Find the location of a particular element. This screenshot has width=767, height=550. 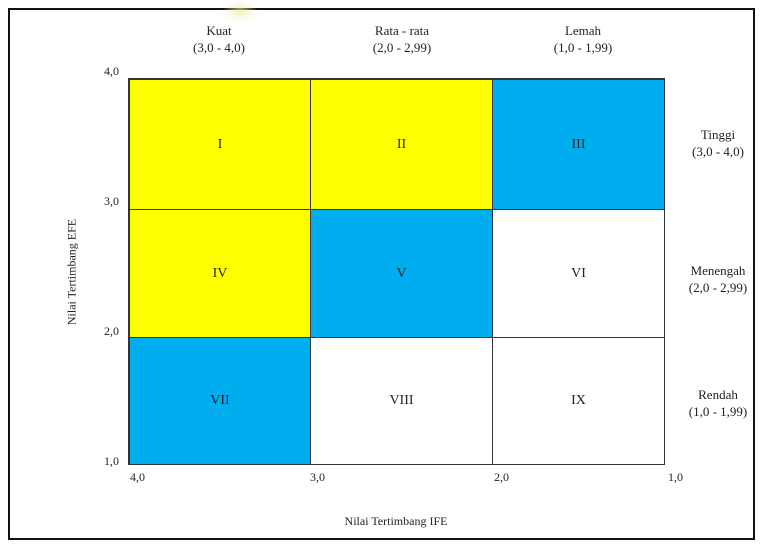

row-range: (1,0 - 1,99) is located at coordinates (718, 411).